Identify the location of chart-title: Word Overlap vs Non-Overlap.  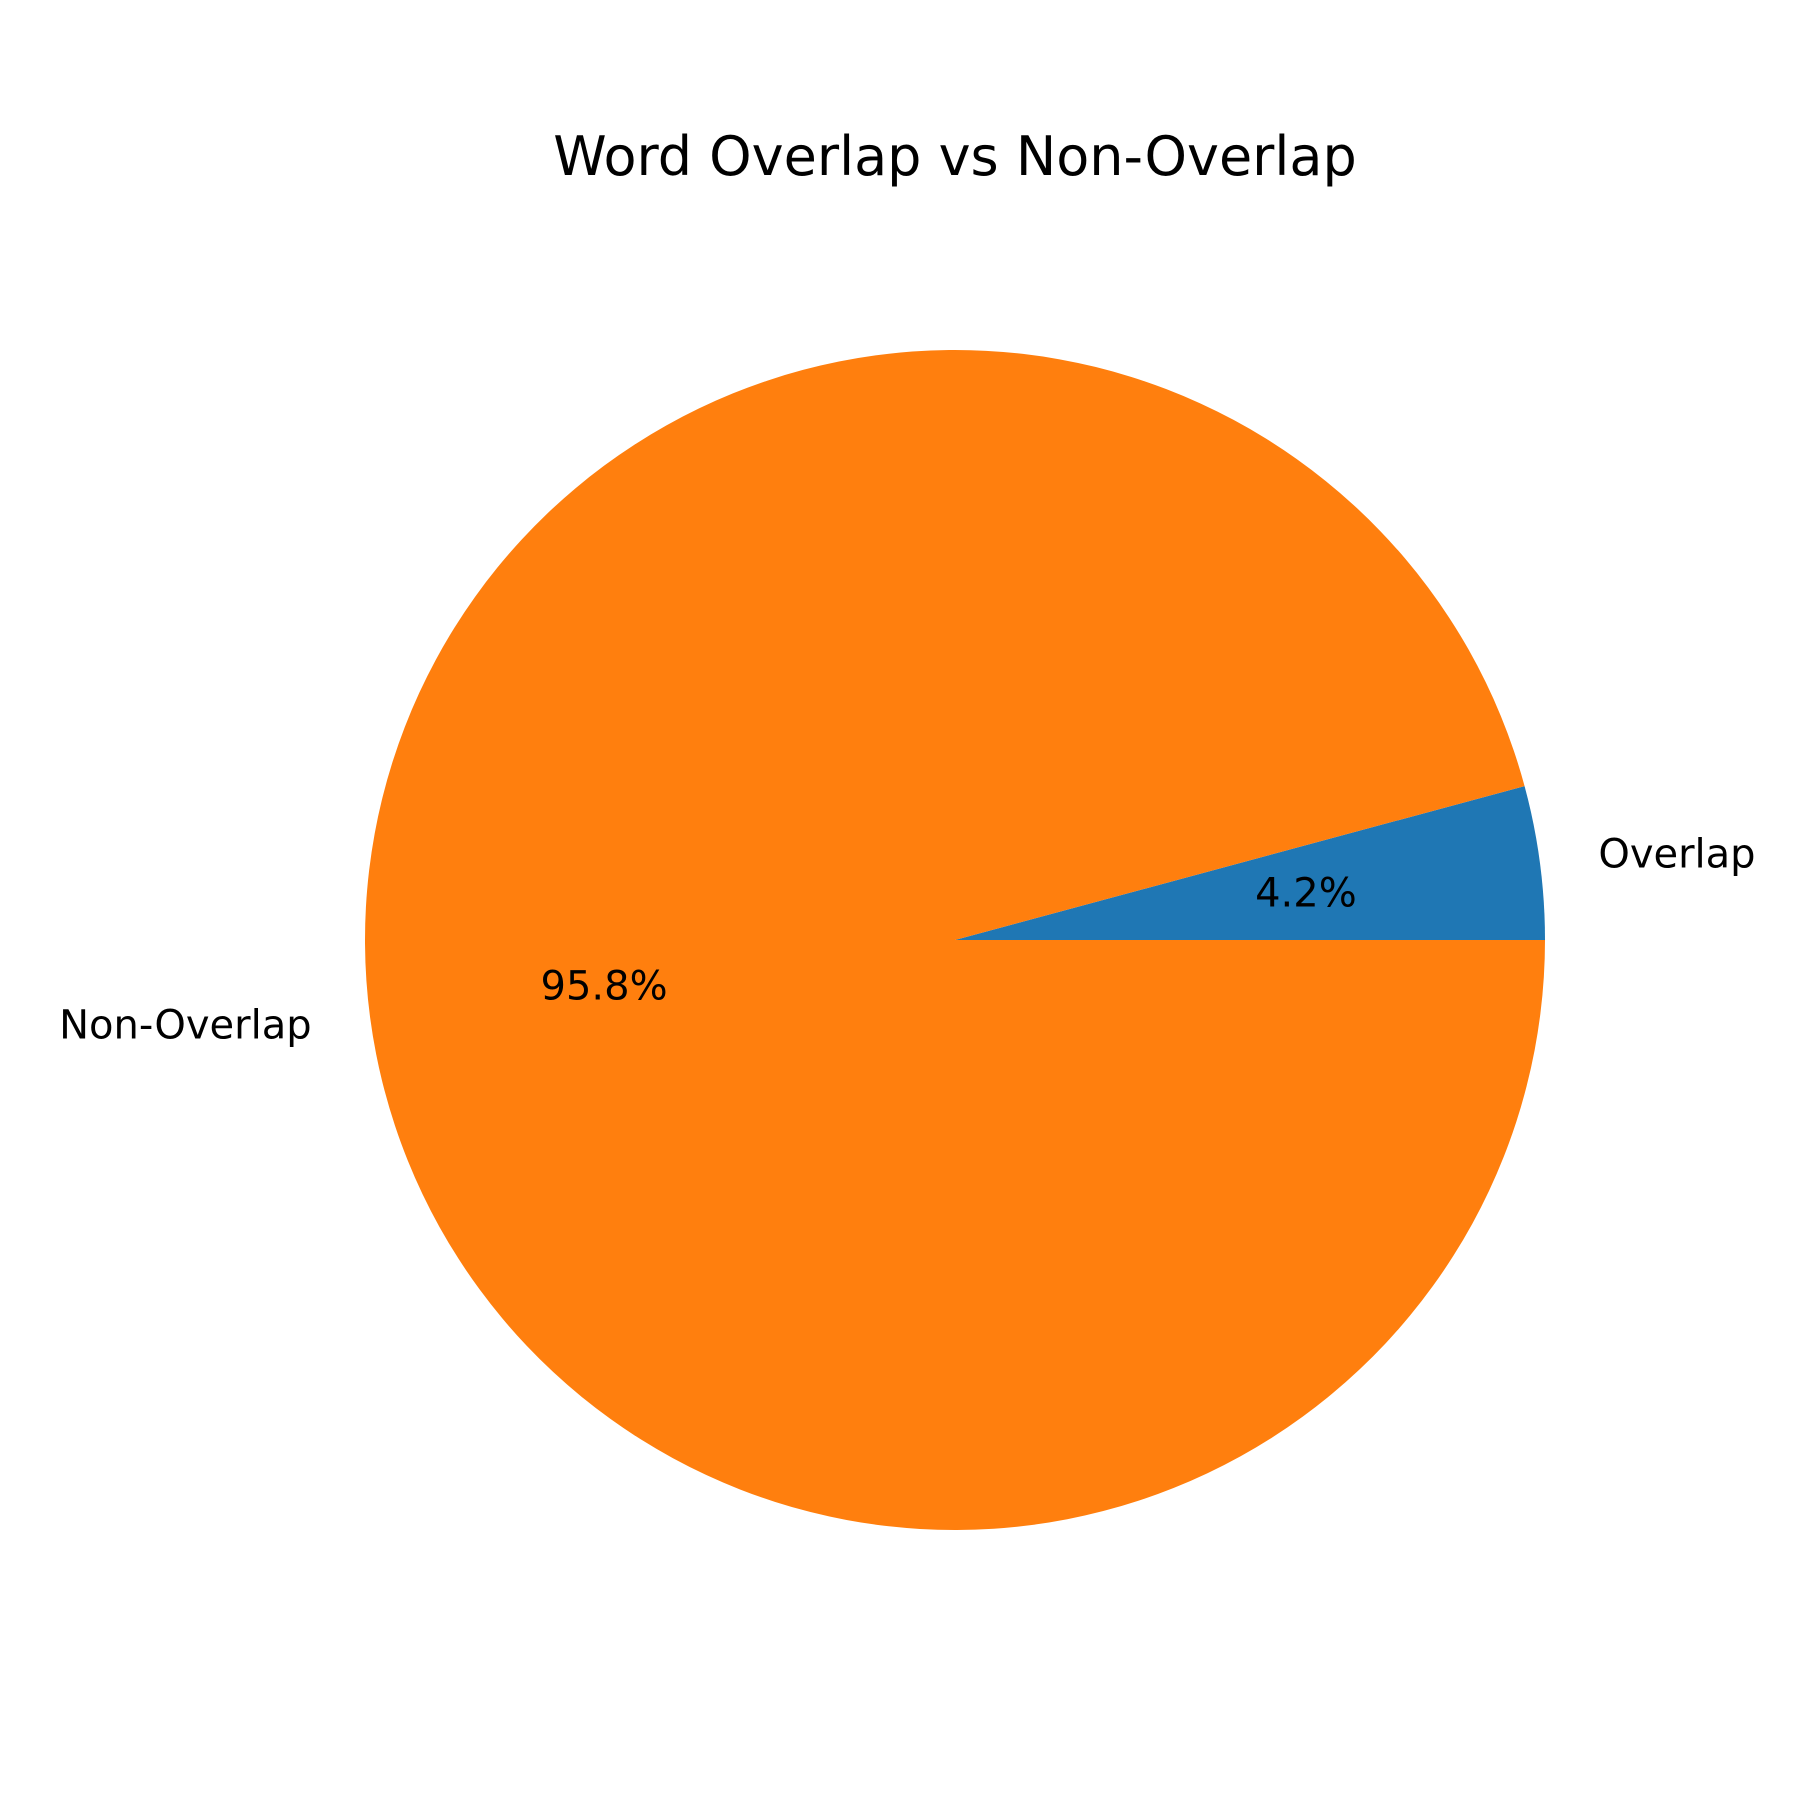
(955, 156).